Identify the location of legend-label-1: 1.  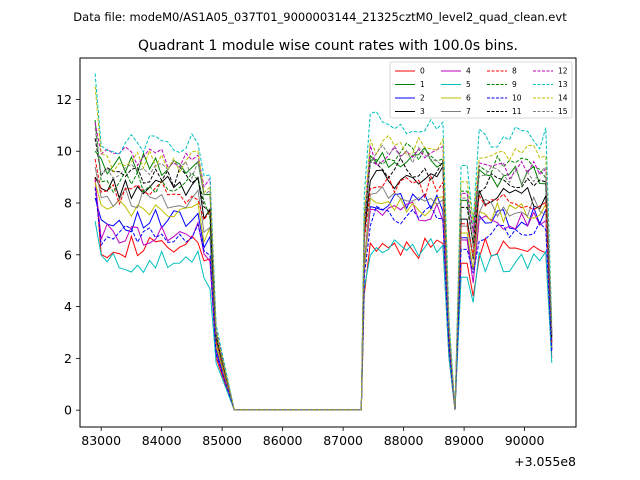
(422, 84).